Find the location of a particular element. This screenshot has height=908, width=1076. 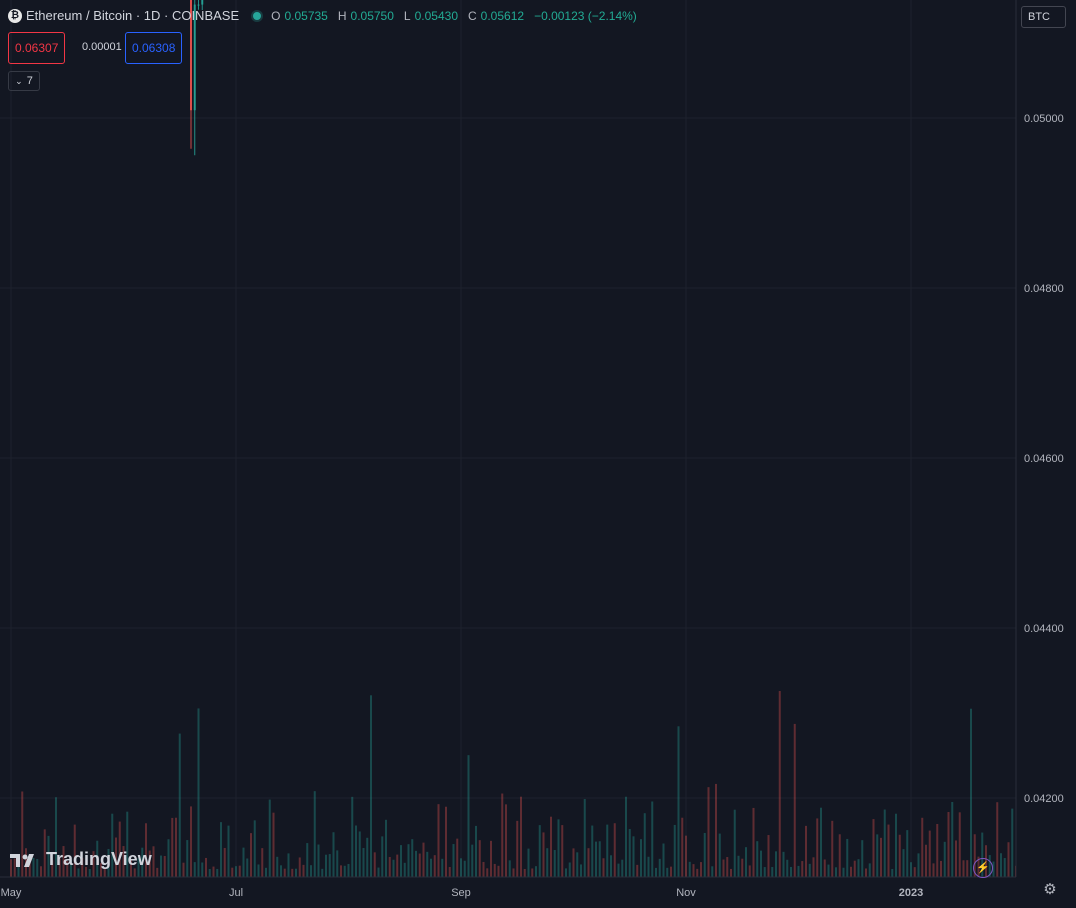

gear-icon: ⚙ is located at coordinates (1050, 889).